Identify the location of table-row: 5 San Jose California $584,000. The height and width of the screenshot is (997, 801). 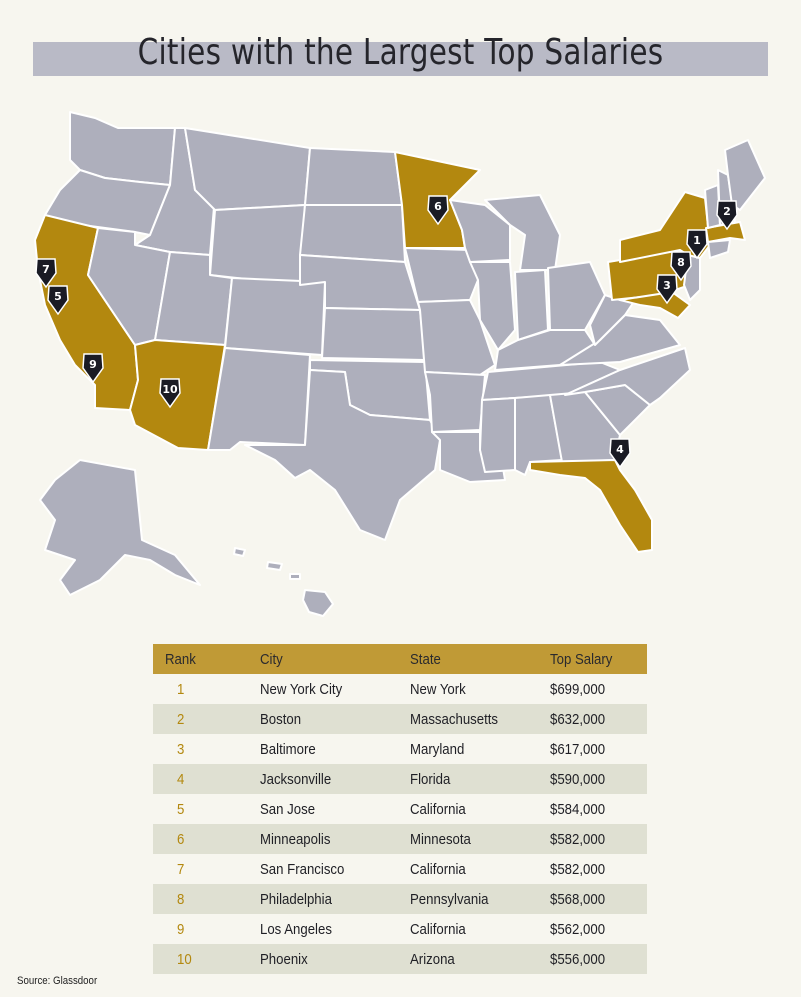
(400, 809).